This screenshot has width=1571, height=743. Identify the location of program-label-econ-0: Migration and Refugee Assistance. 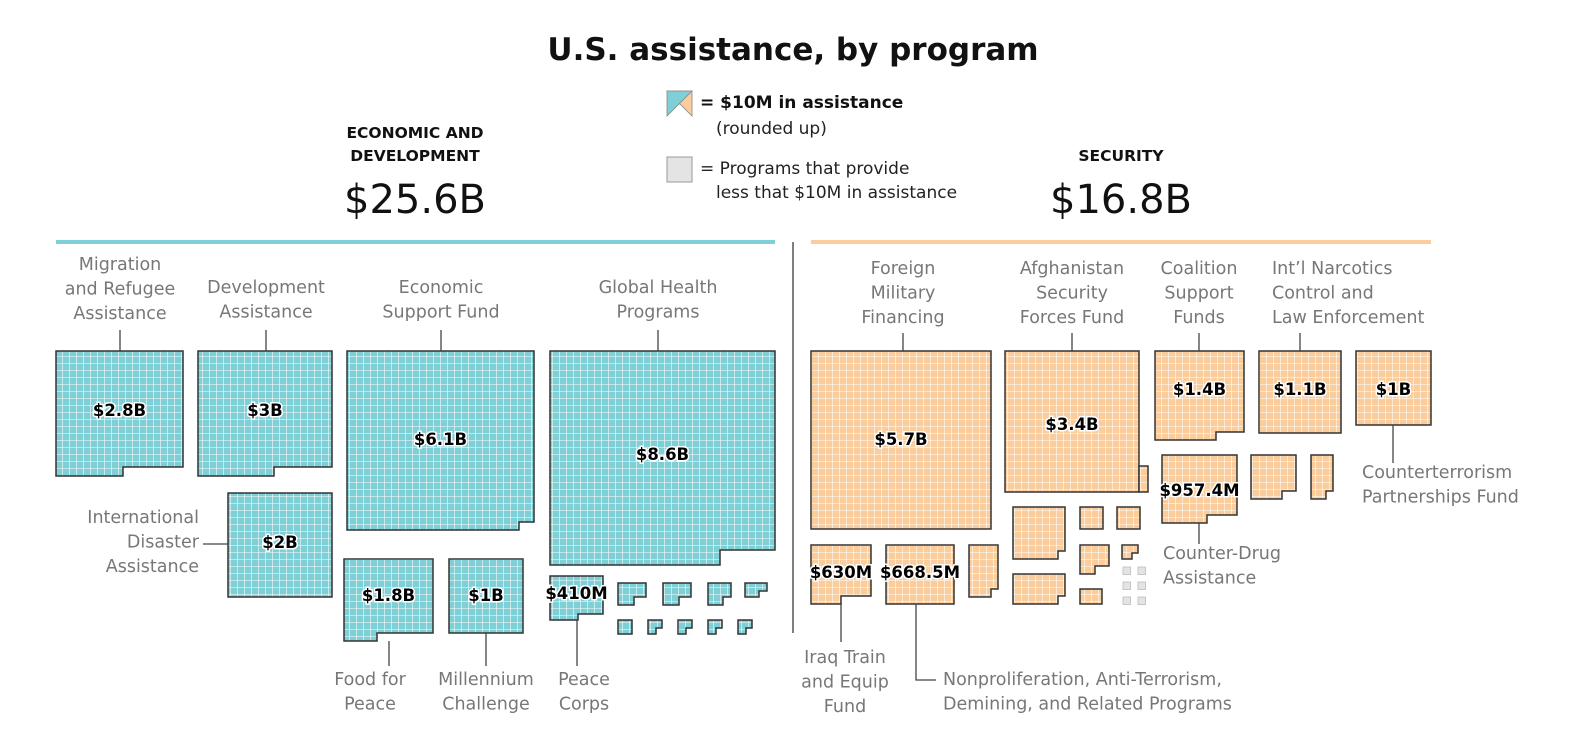
(120, 289).